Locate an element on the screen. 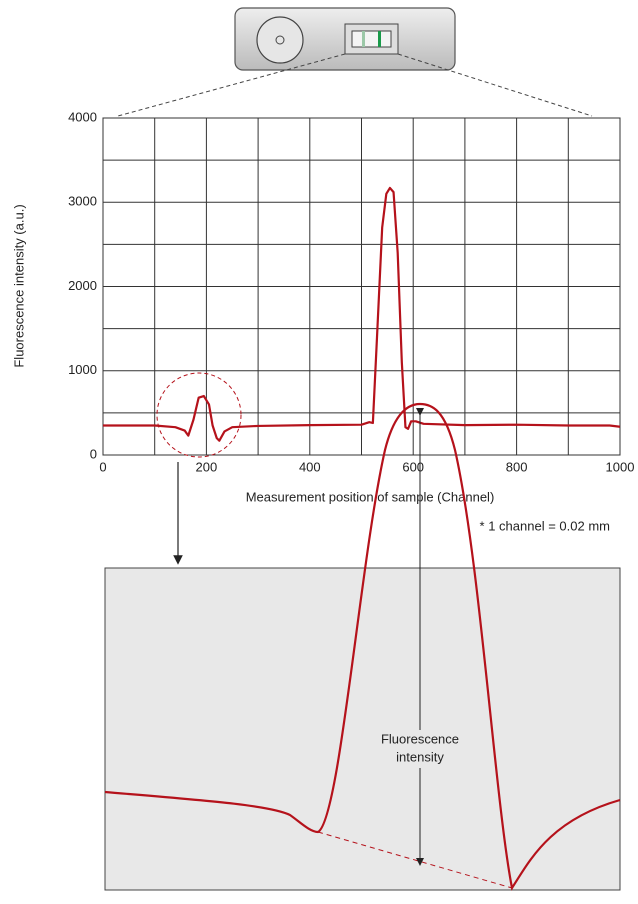  y-tick-label: 4000 is located at coordinates (82, 116).